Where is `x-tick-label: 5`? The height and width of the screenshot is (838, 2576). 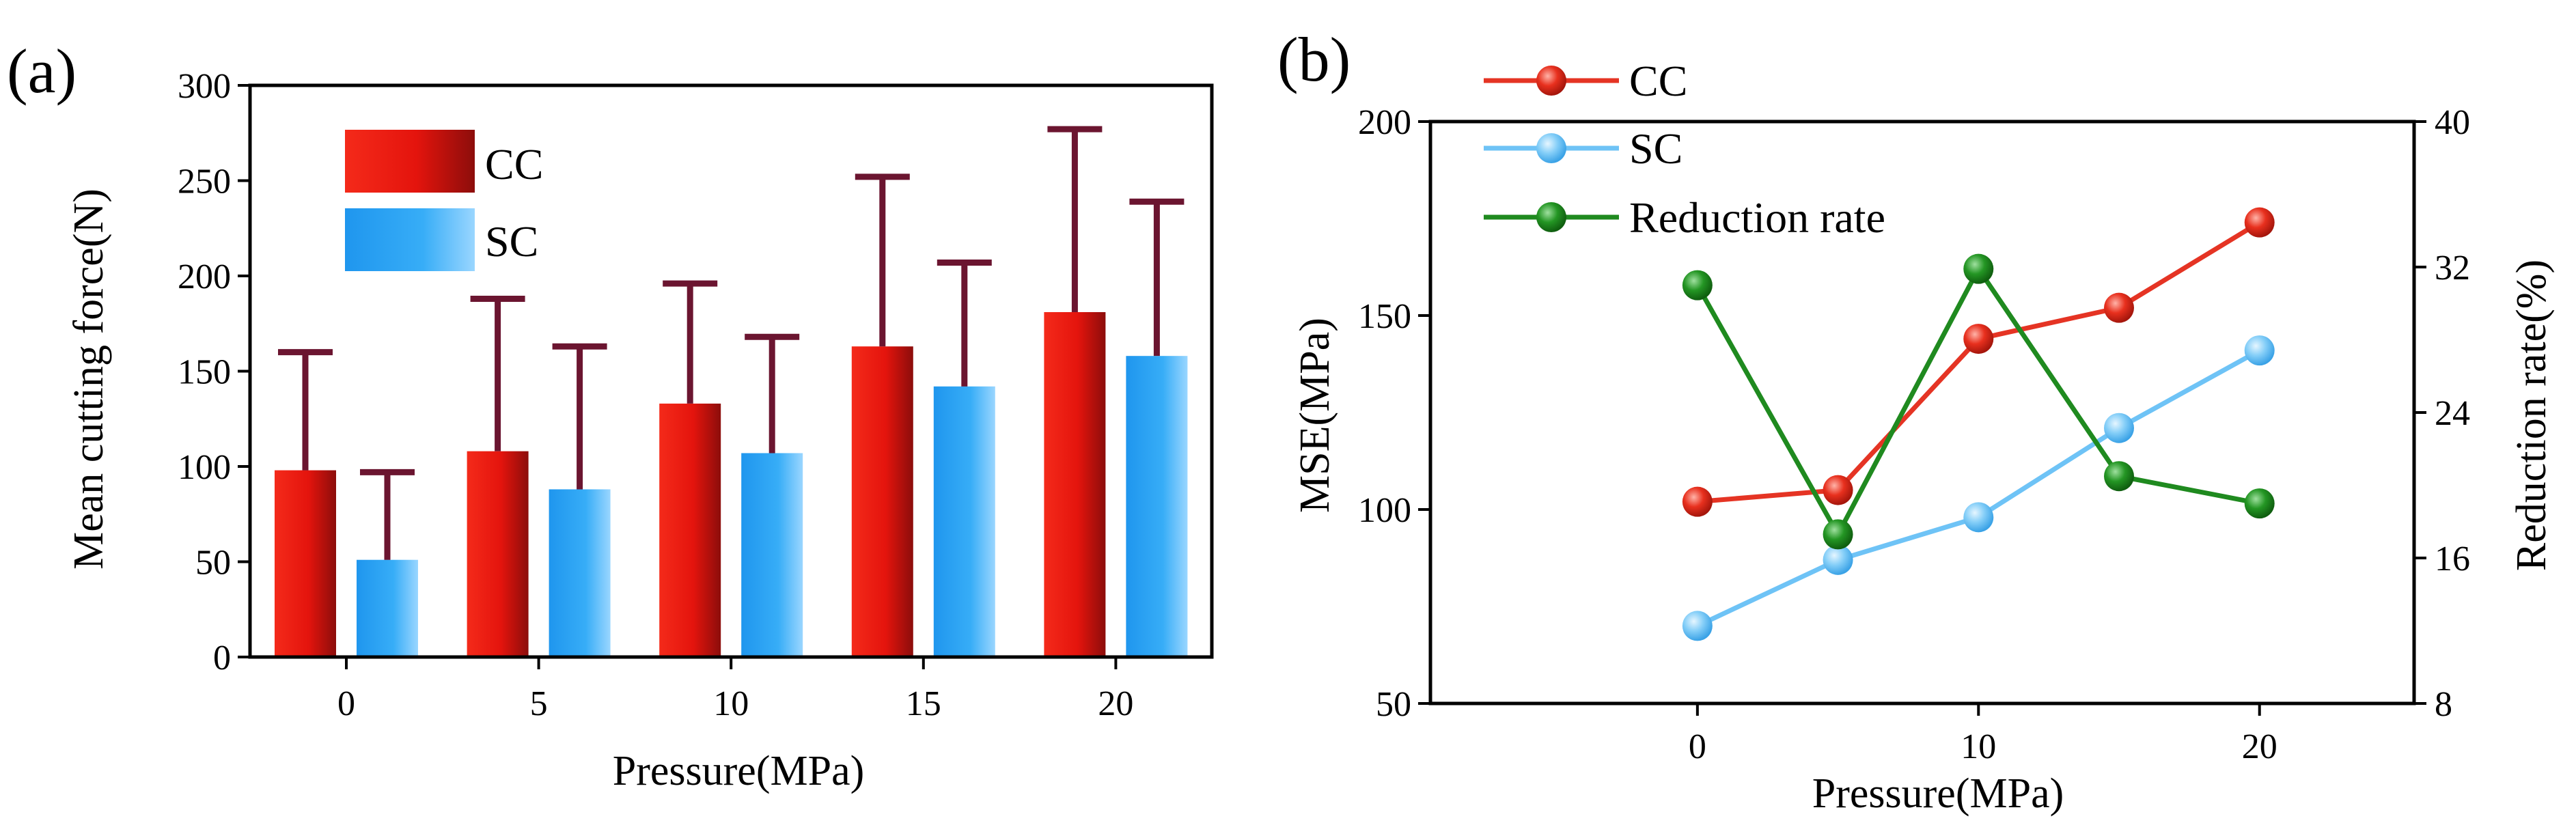 x-tick-label: 5 is located at coordinates (539, 704).